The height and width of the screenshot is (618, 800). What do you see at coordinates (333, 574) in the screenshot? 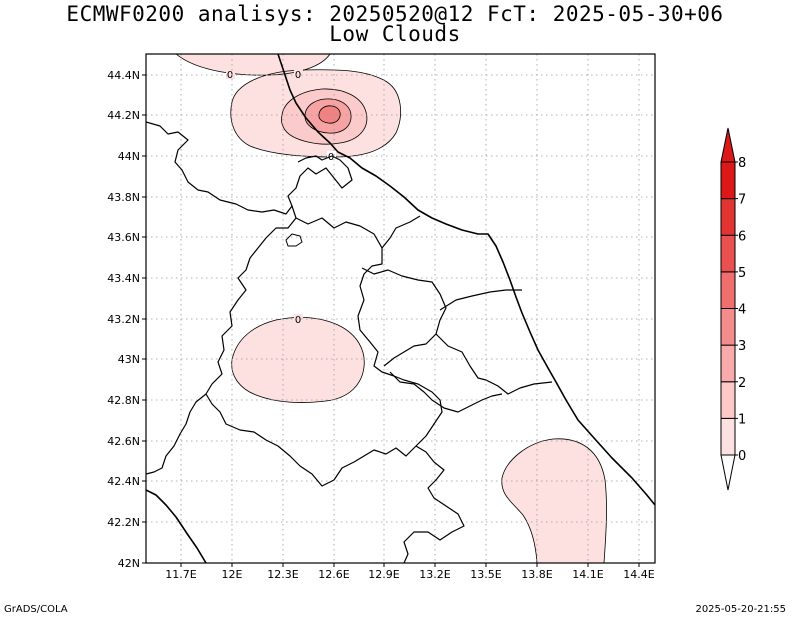
I see `x-tick-label: 12.6E` at bounding box center [333, 574].